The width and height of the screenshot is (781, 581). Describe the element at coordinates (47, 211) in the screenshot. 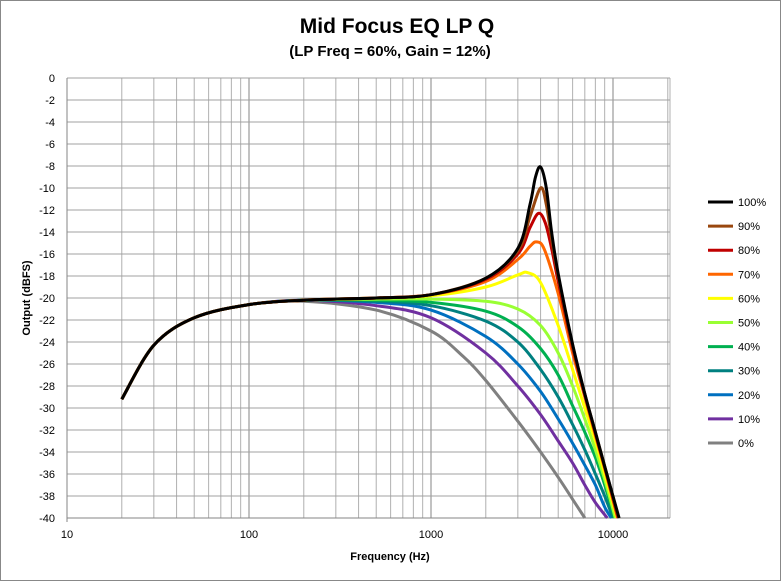

I see `y-tick-label: -12` at that location.